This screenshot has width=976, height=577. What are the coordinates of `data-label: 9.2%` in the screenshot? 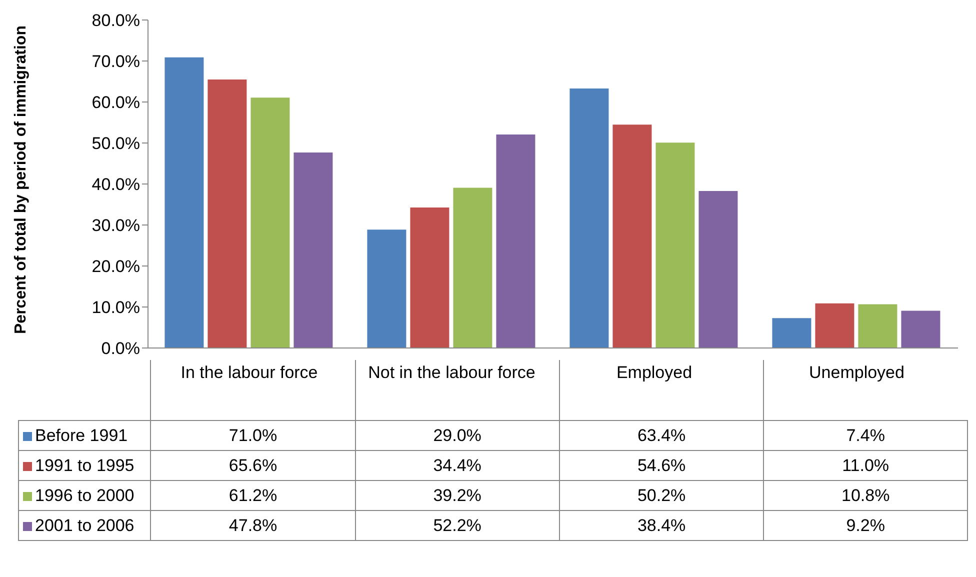 It's located at (866, 525).